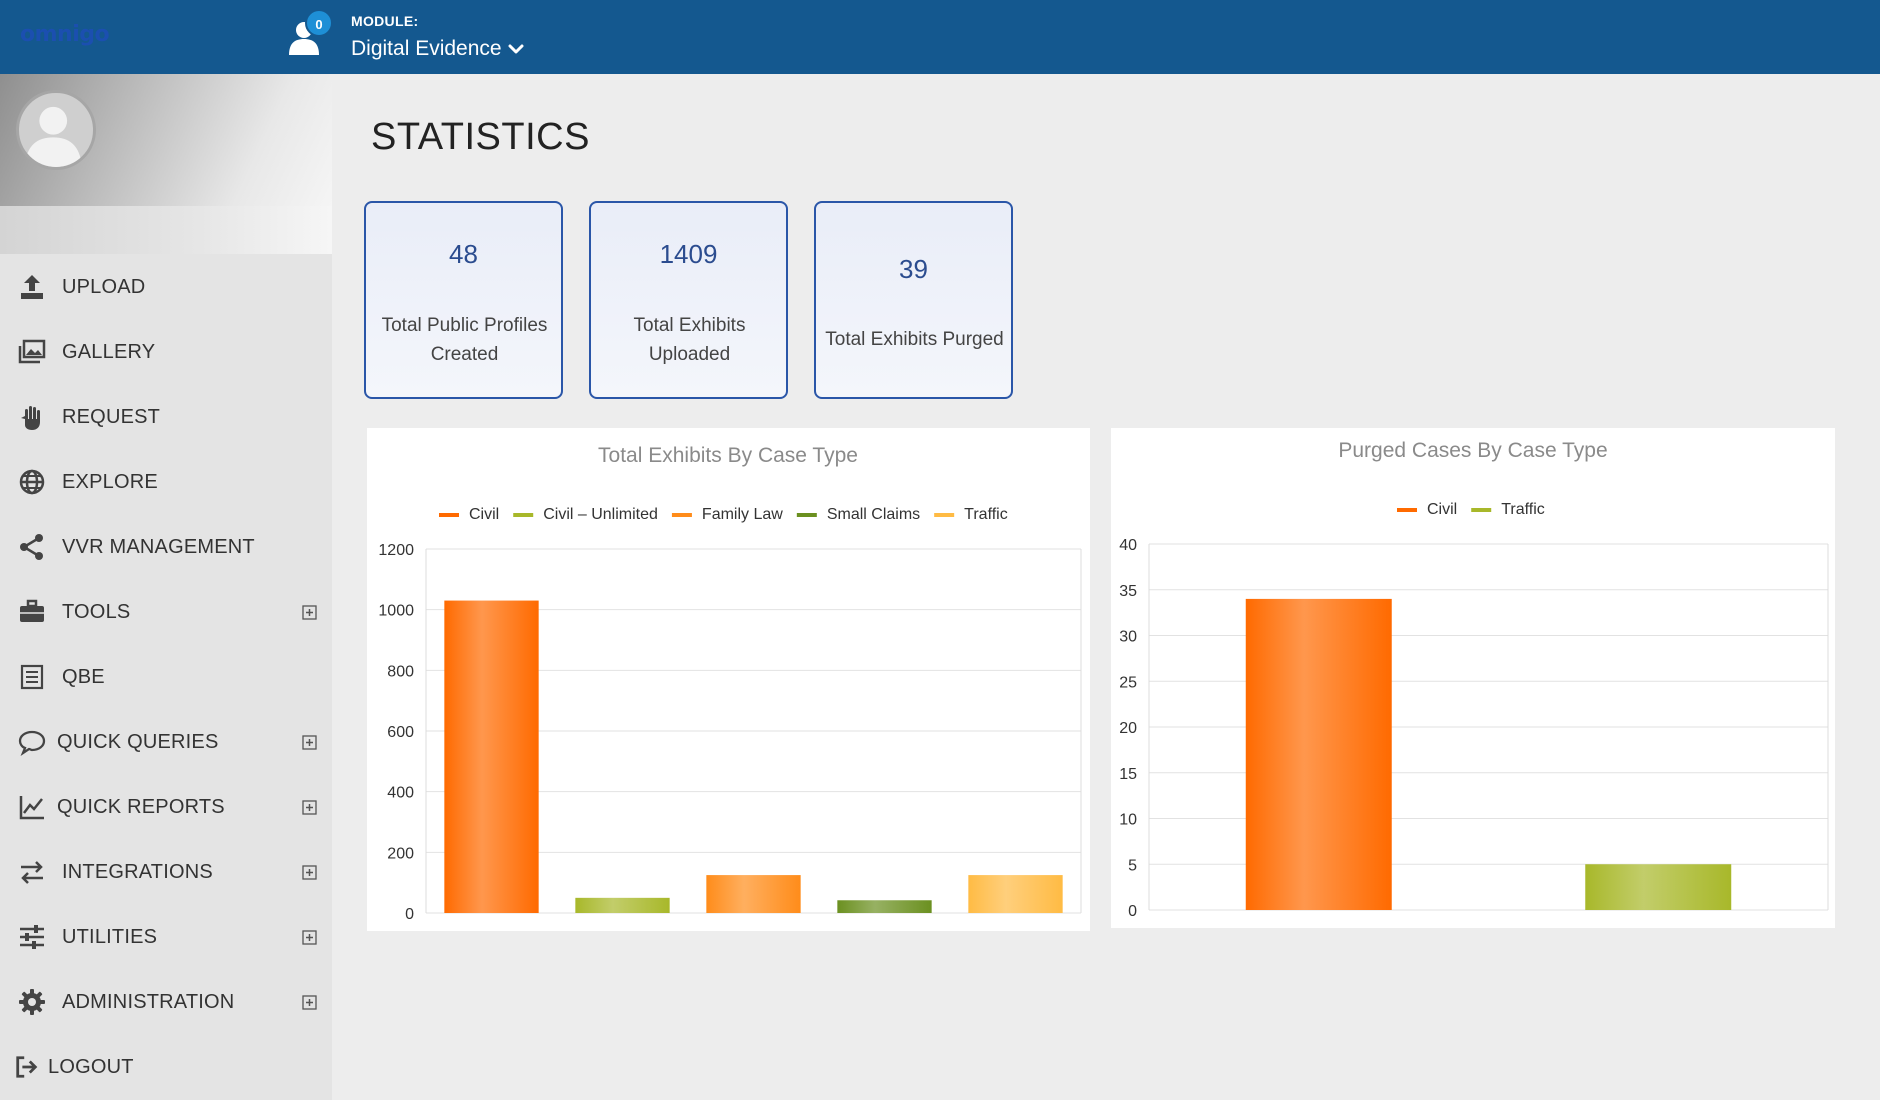 Image resolution: width=1880 pixels, height=1100 pixels. I want to click on sidebar-item-vvr-management: VVR MANAGEMENT, so click(166, 546).